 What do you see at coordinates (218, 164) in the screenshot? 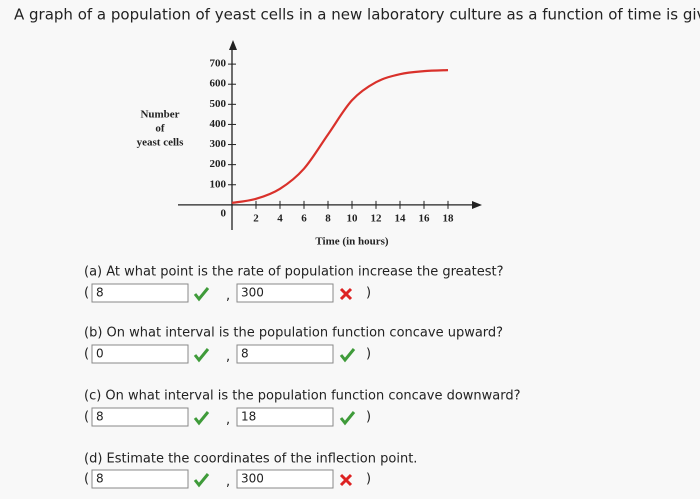
I see `y-tick-label: 200` at bounding box center [218, 164].